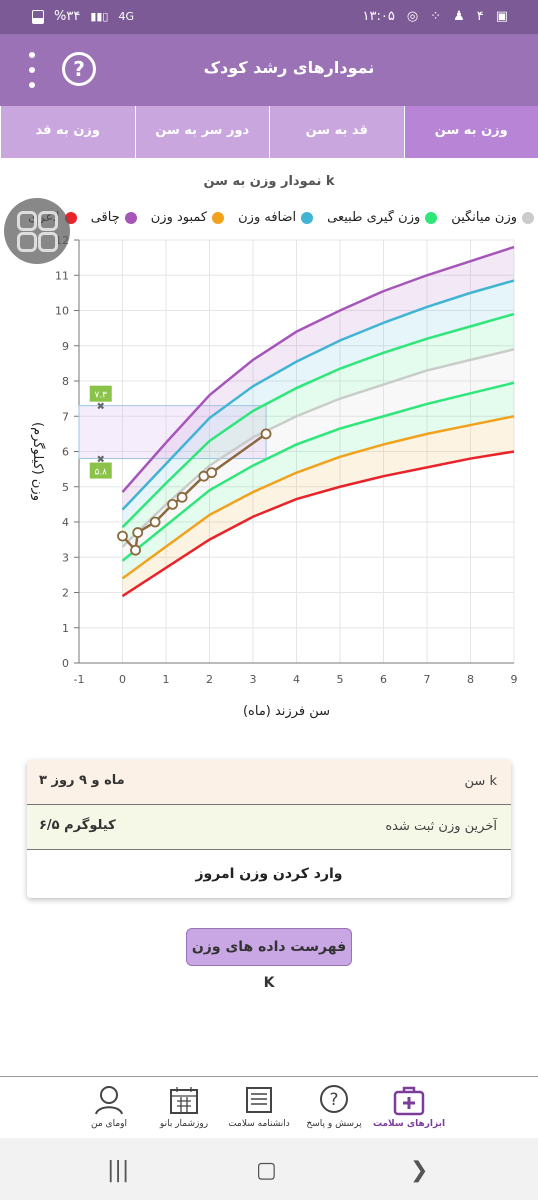 The height and width of the screenshot is (1200, 538). I want to click on x-tick-label: 6, so click(383, 679).